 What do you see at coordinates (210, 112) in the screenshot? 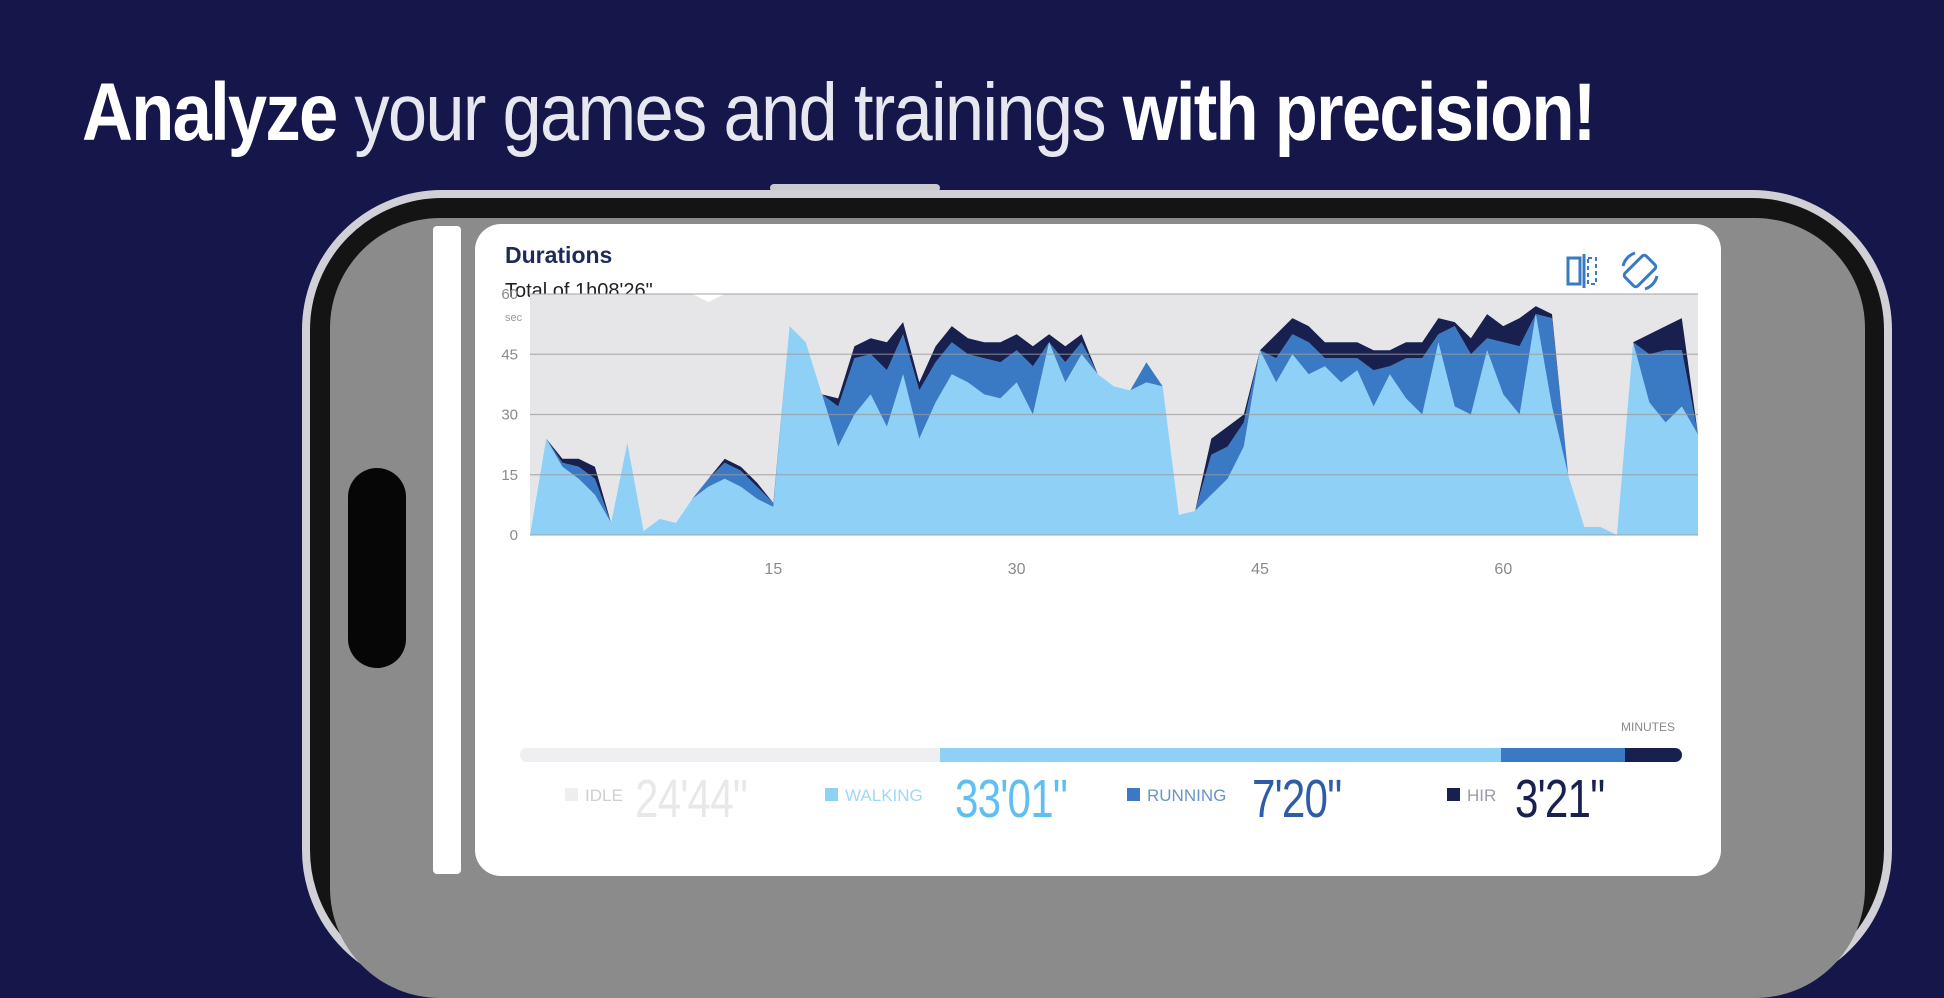
I see `headline-word-analyze: Analyze` at bounding box center [210, 112].